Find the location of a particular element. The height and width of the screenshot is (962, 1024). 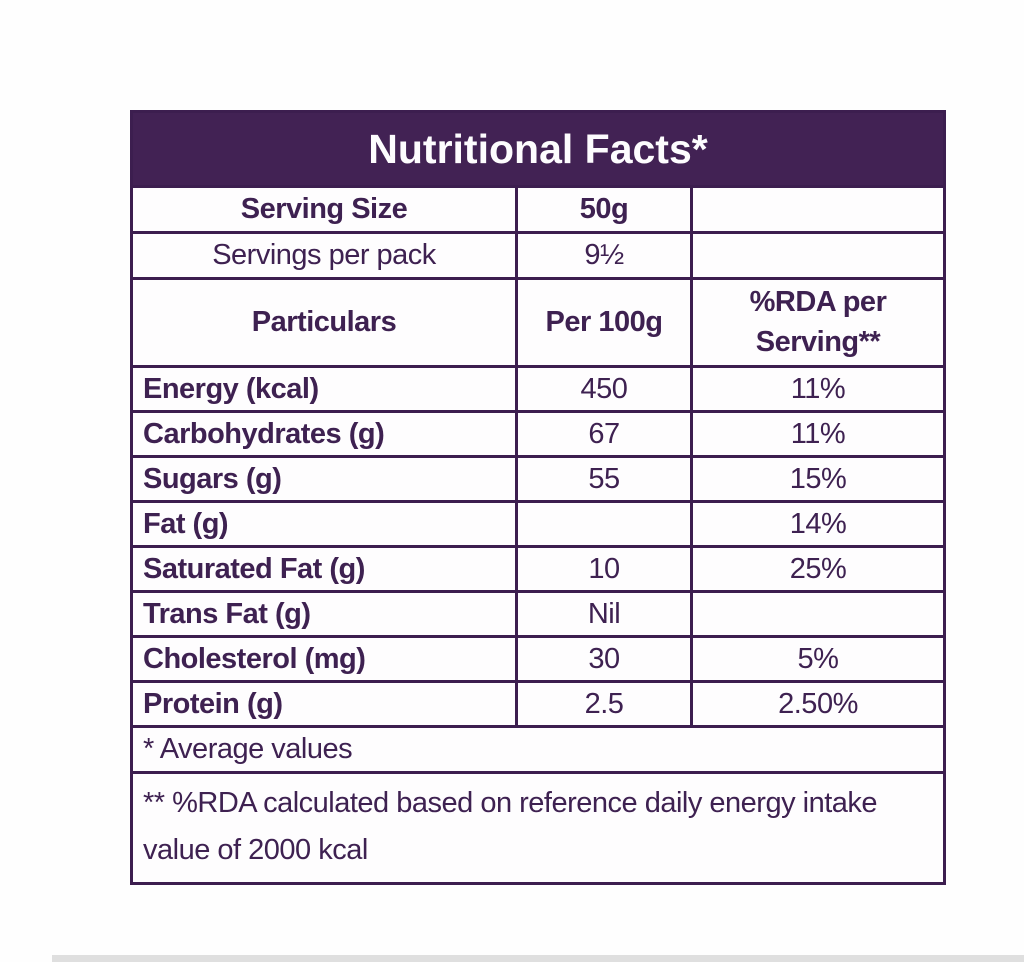

table-title: Nutritional Facts* is located at coordinates (538, 149).